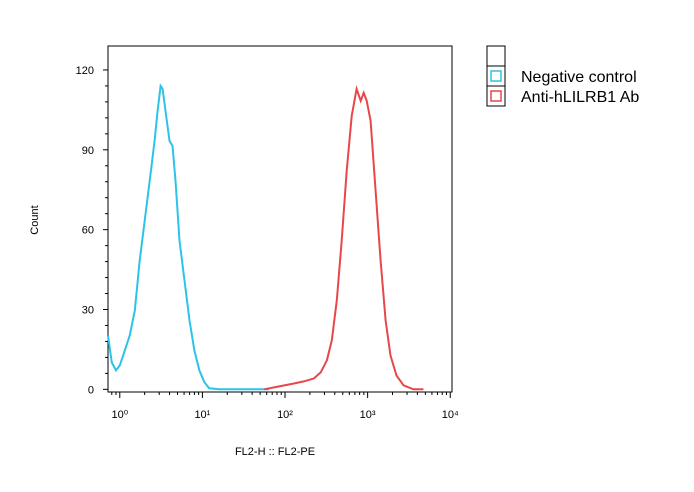 Image resolution: width=694 pixels, height=492 pixels. I want to click on x-tick-label: 10², so click(285, 415).